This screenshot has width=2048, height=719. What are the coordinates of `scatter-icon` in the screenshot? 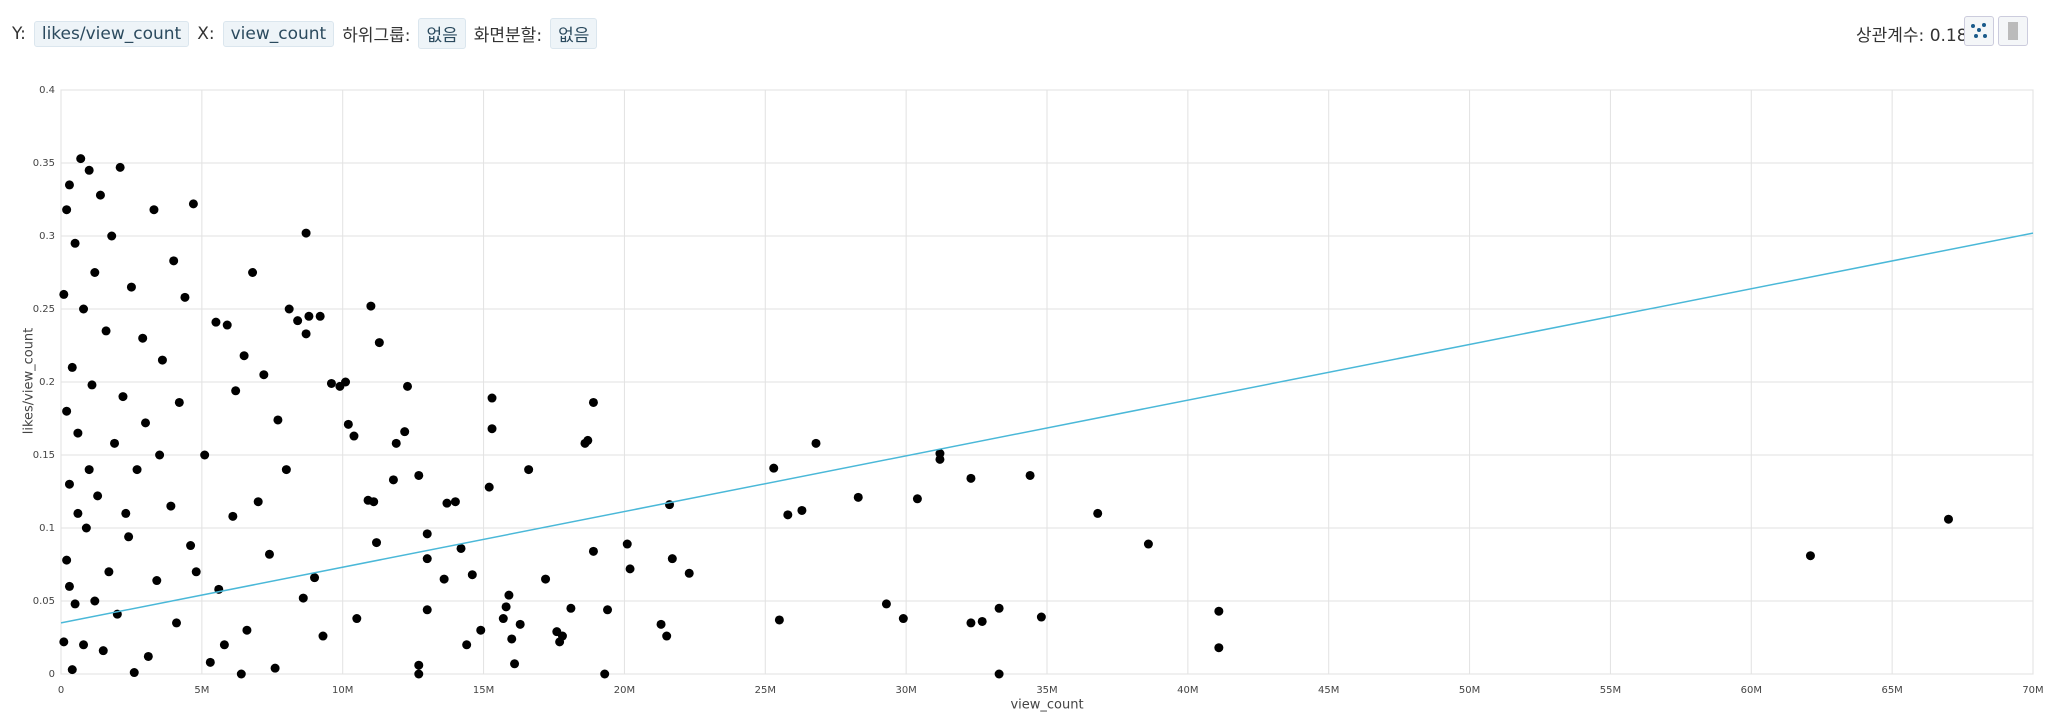 It's located at (1979, 30).